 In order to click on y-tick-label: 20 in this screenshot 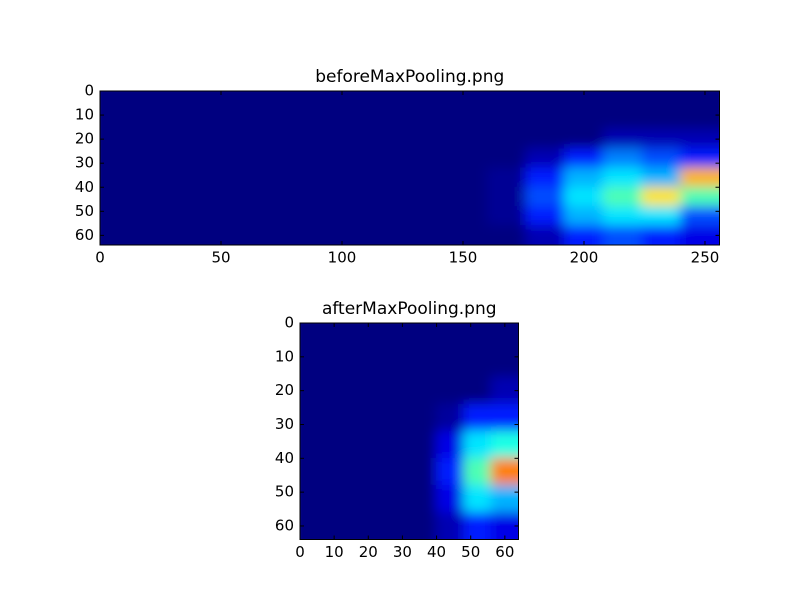, I will do `click(84, 139)`.